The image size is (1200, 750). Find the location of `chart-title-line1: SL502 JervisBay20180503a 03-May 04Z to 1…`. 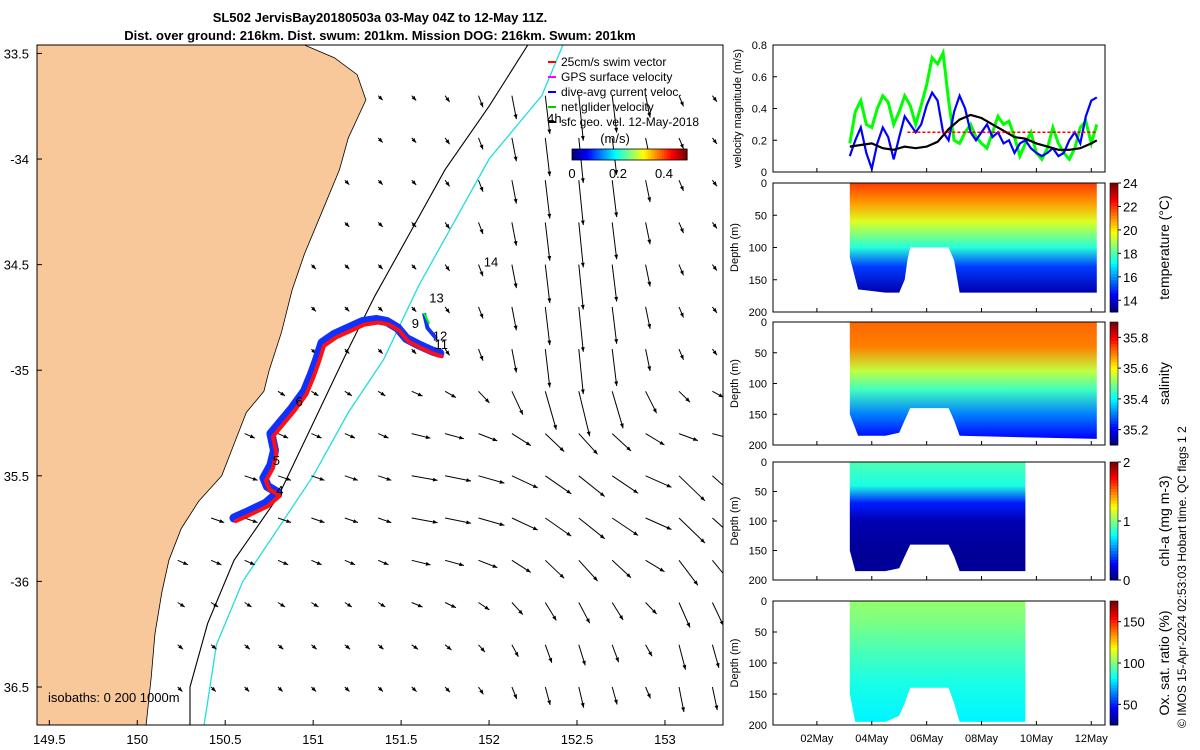

chart-title-line1: SL502 JervisBay20180503a 03-May 04Z to 1… is located at coordinates (380, 17).